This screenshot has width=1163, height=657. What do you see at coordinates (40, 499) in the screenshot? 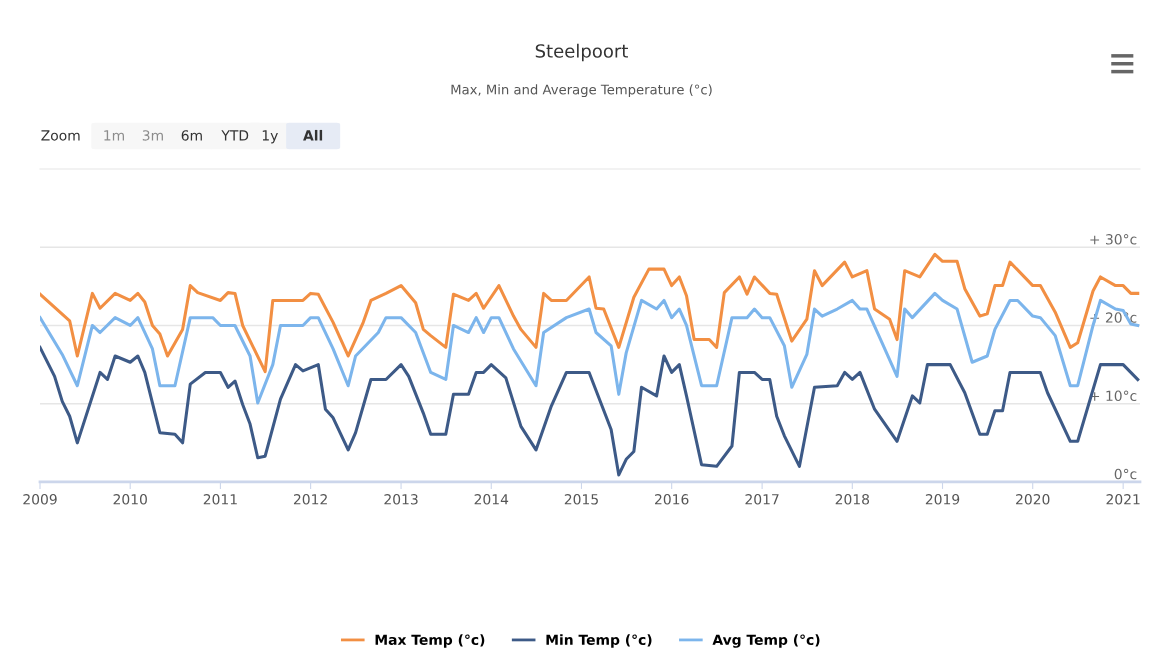
I see `x-tick-label: 2009` at bounding box center [40, 499].